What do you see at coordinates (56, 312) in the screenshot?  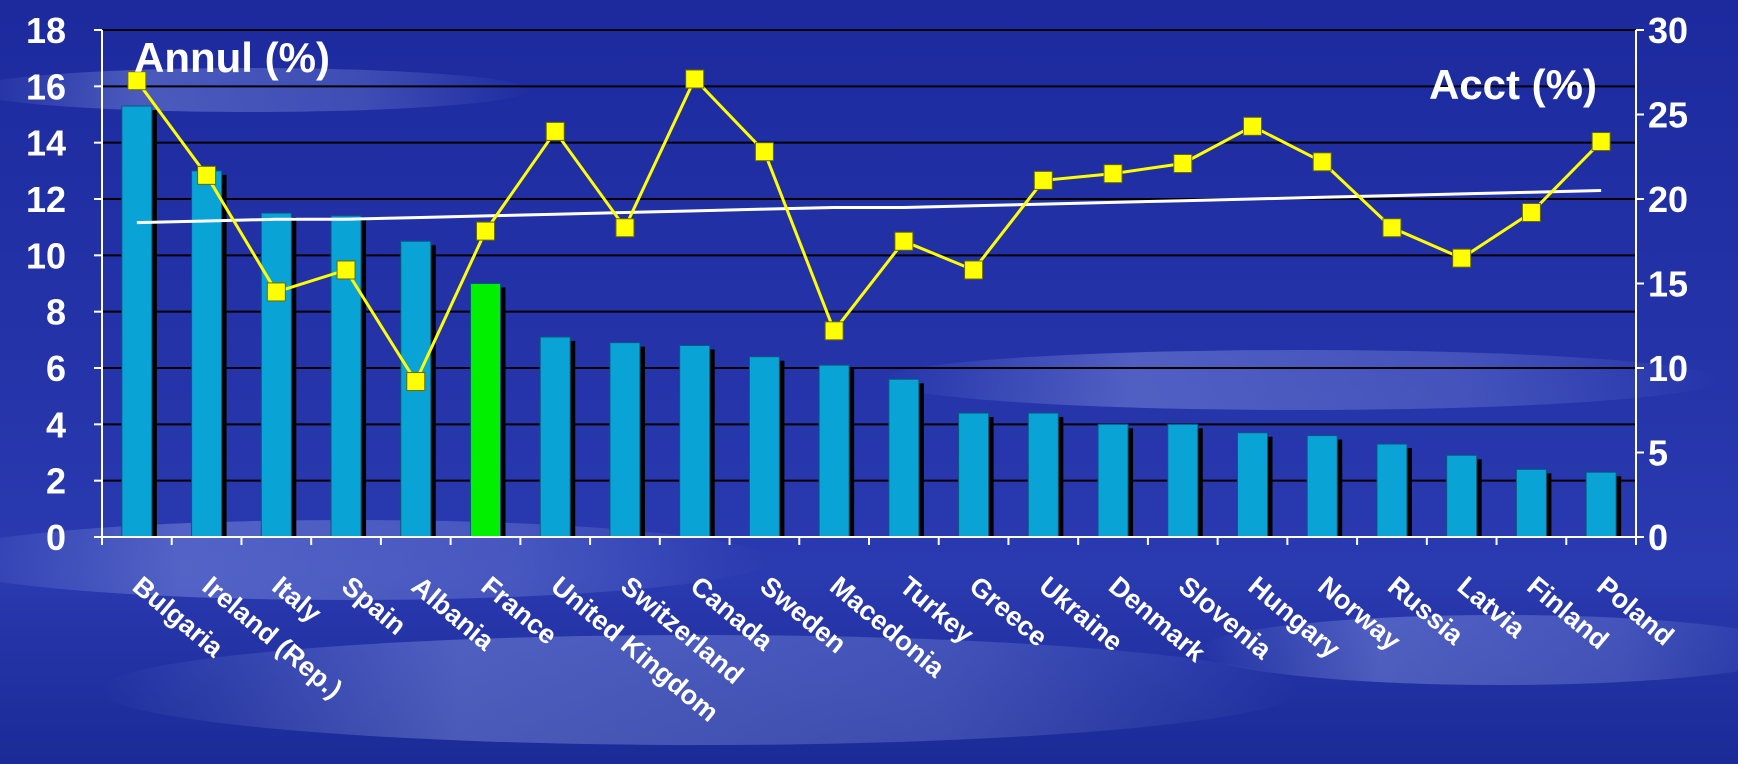 I see `left-tick-label: 8` at bounding box center [56, 312].